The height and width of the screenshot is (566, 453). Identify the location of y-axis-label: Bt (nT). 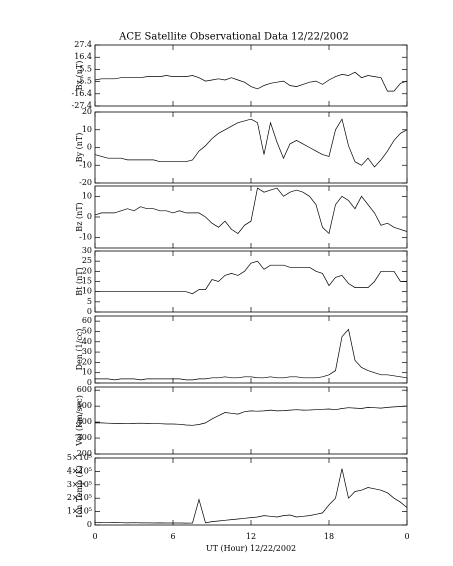
(79, 281).